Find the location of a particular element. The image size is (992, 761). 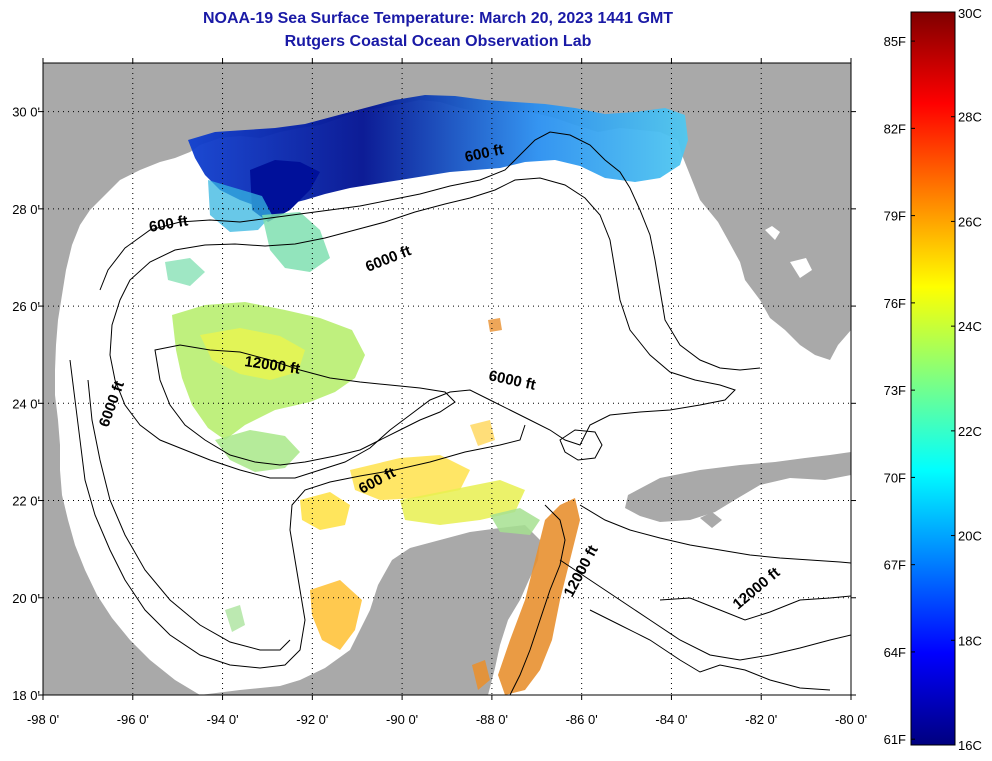

colorbar-fahrenheit-label: 67F is located at coordinates (895, 565).